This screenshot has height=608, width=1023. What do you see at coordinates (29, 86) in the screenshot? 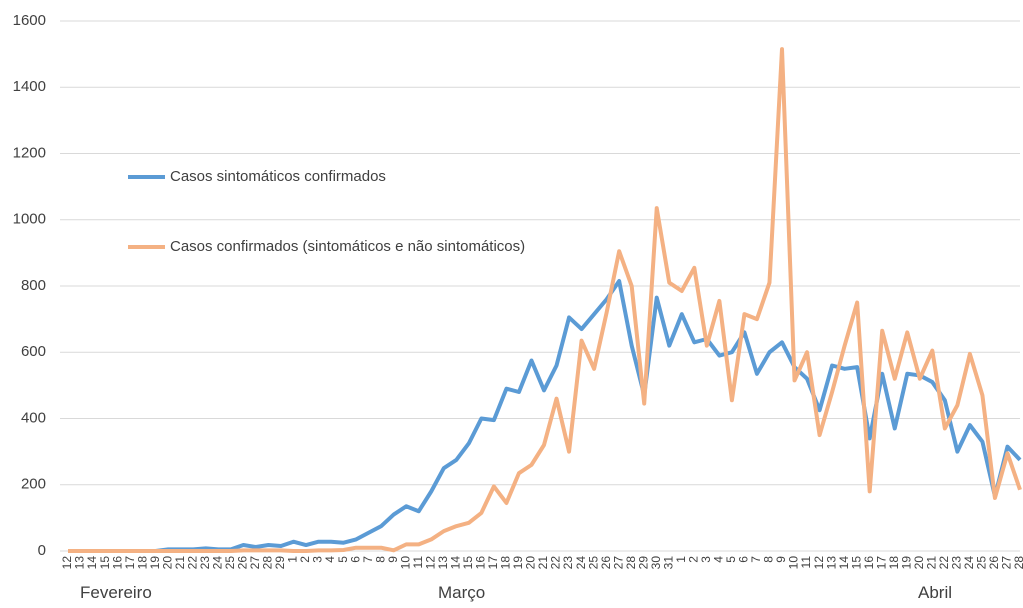
I see `y-tick-label: 1400` at bounding box center [29, 86].